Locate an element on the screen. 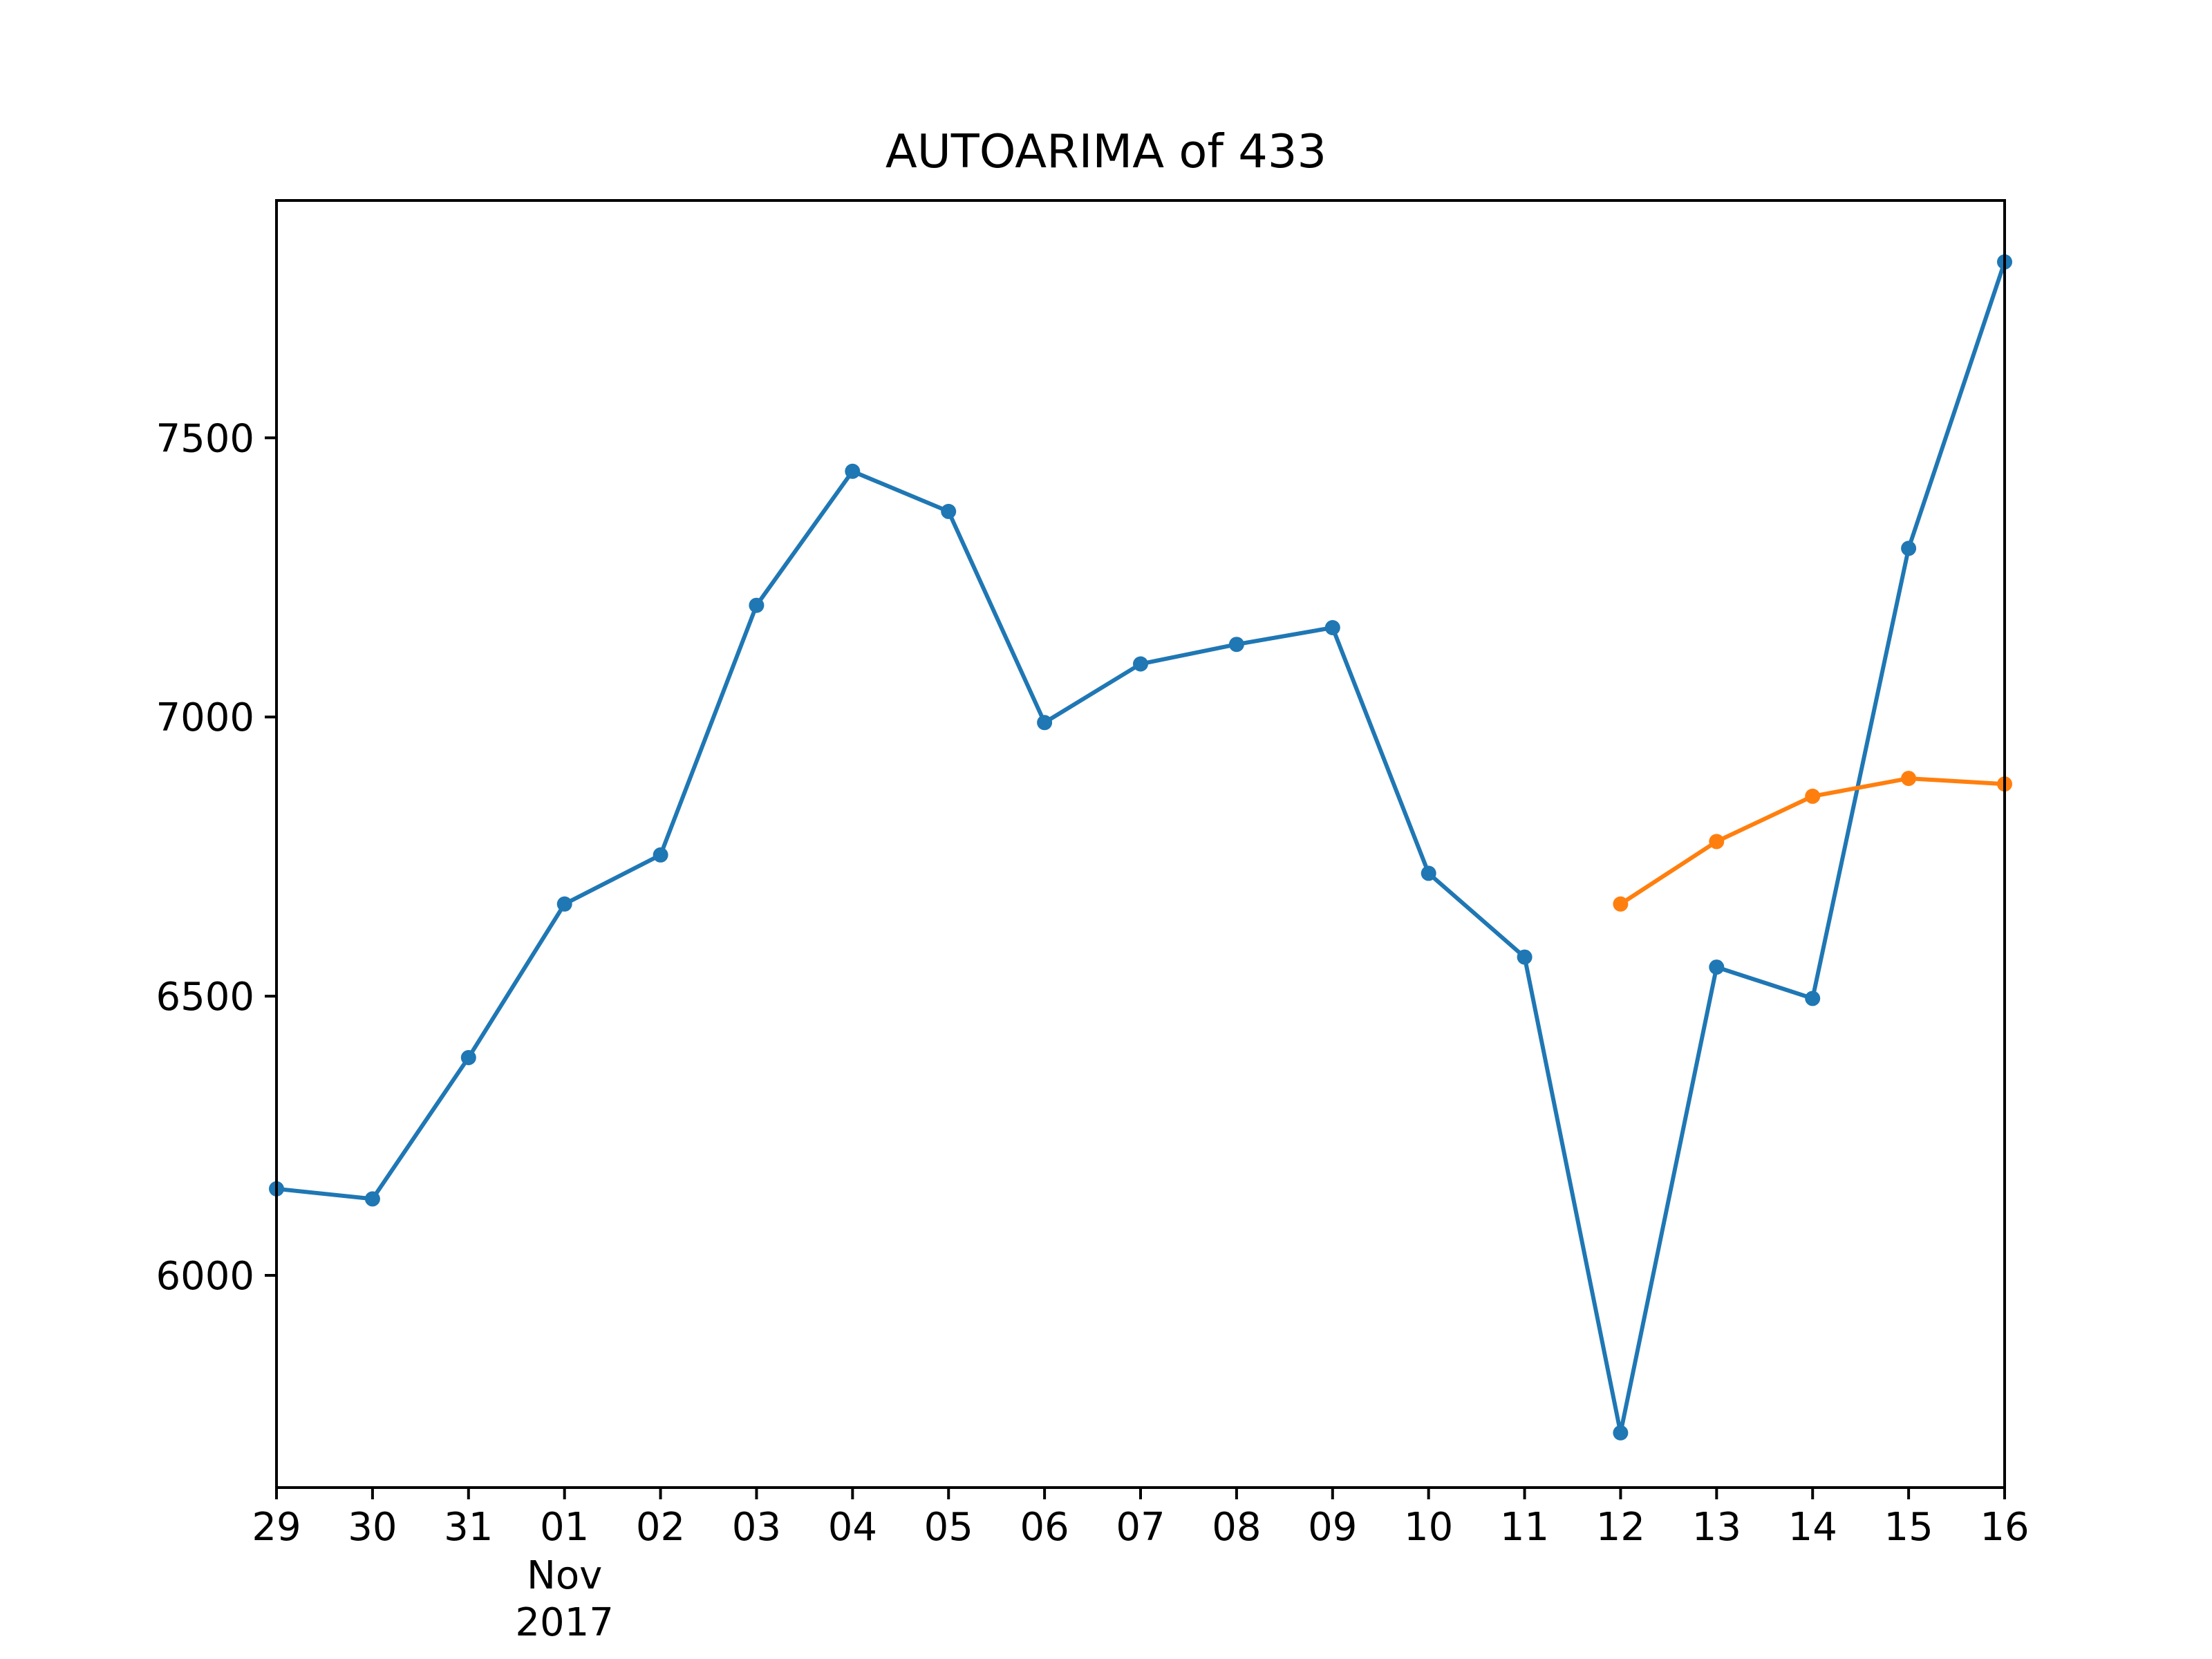 The height and width of the screenshot is (1659, 2212). x-tick-label: 07 is located at coordinates (1140, 1527).